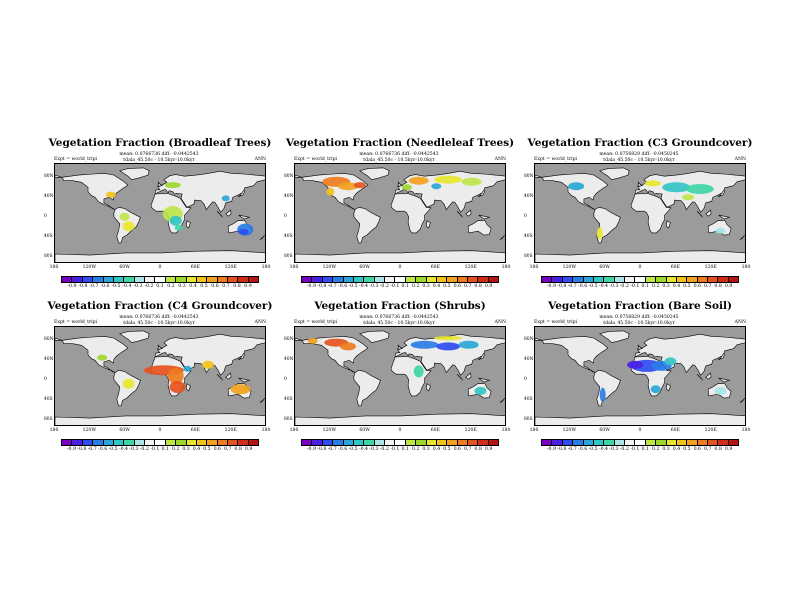 The width and height of the screenshot is (800, 600). I want to click on colorbar-label: -0.2, so click(384, 286).